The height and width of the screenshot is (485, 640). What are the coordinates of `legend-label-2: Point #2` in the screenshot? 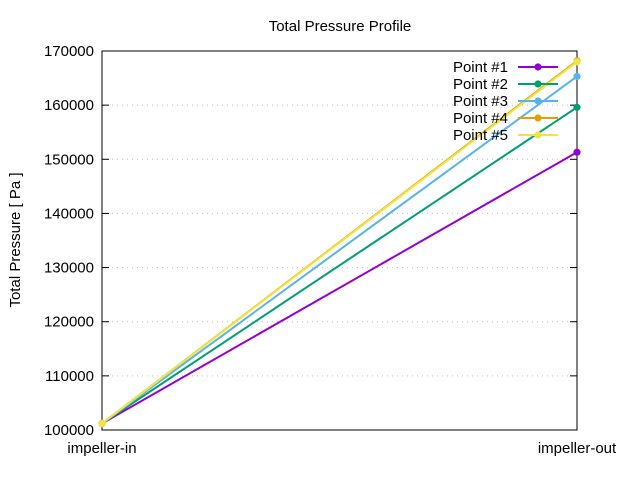 It's located at (480, 84).